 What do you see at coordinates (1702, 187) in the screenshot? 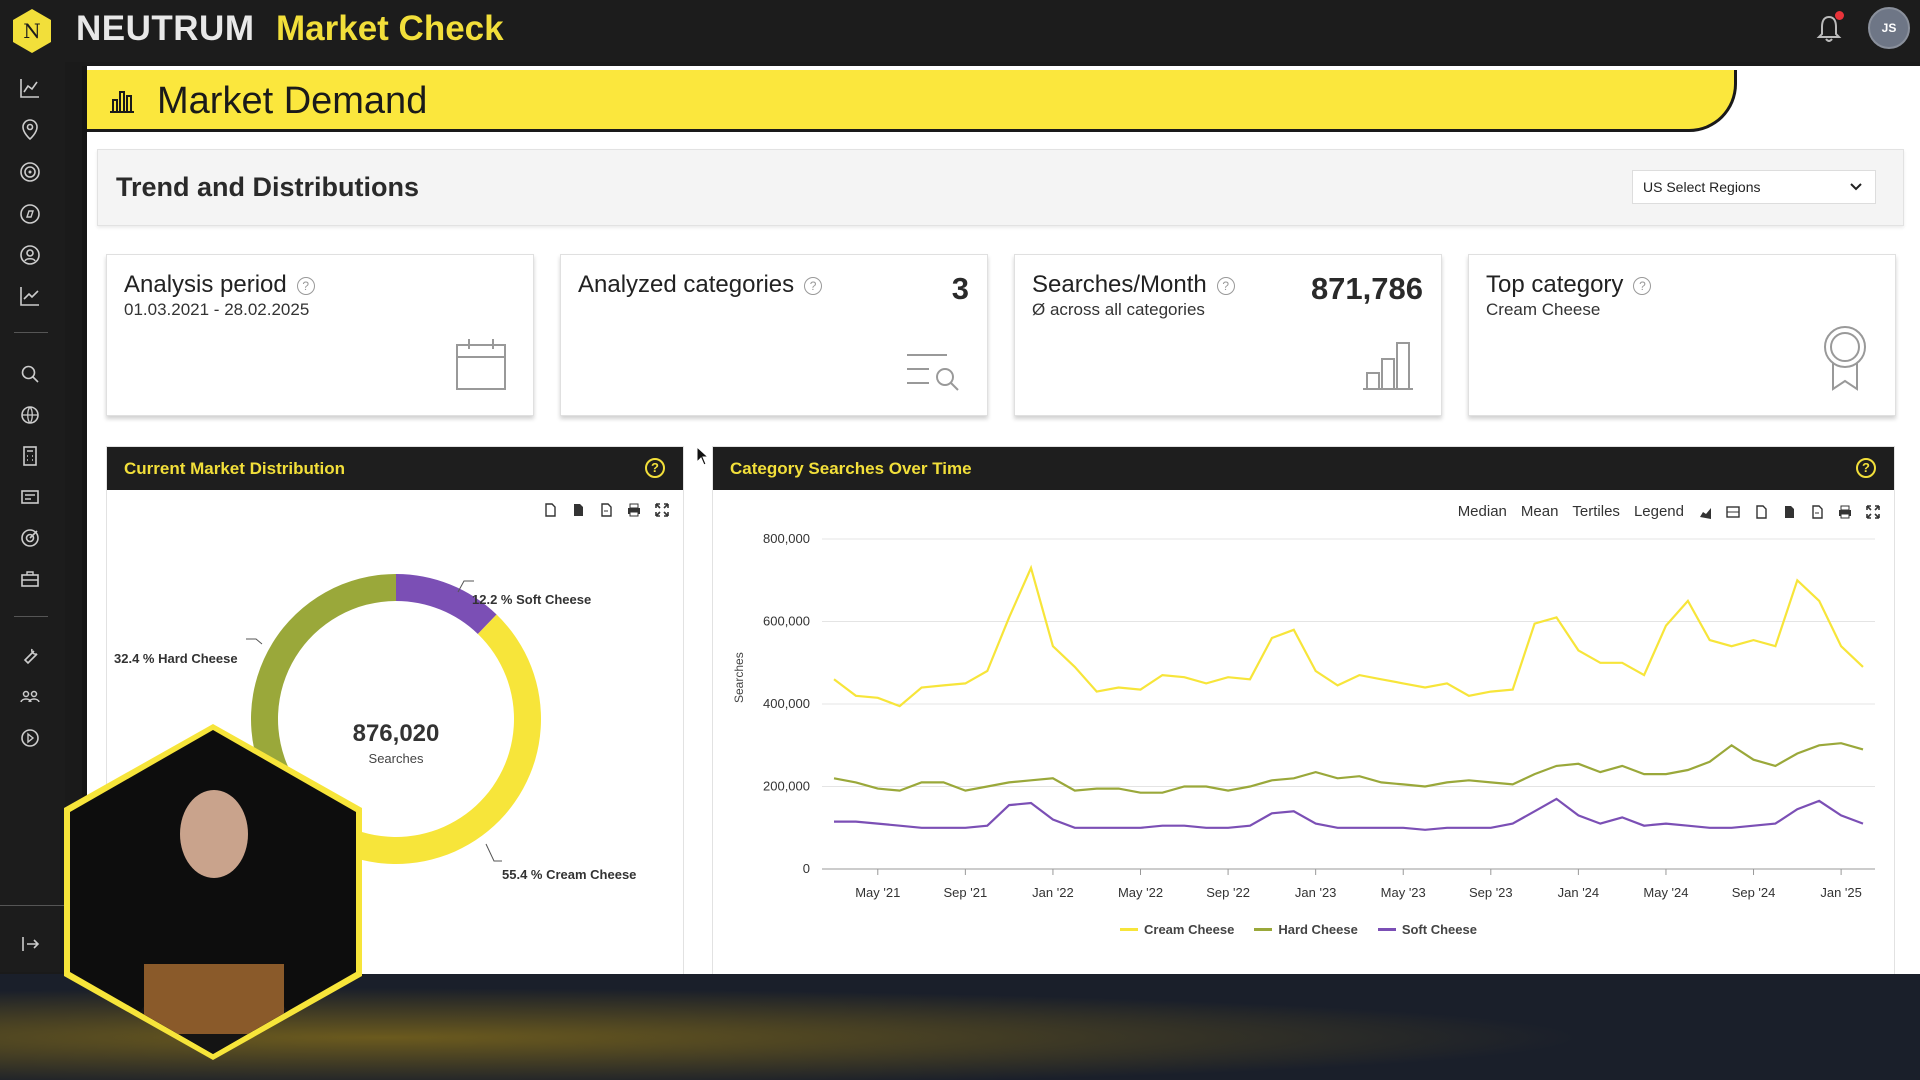
I see `region-select-value: US Select Regions` at bounding box center [1702, 187].